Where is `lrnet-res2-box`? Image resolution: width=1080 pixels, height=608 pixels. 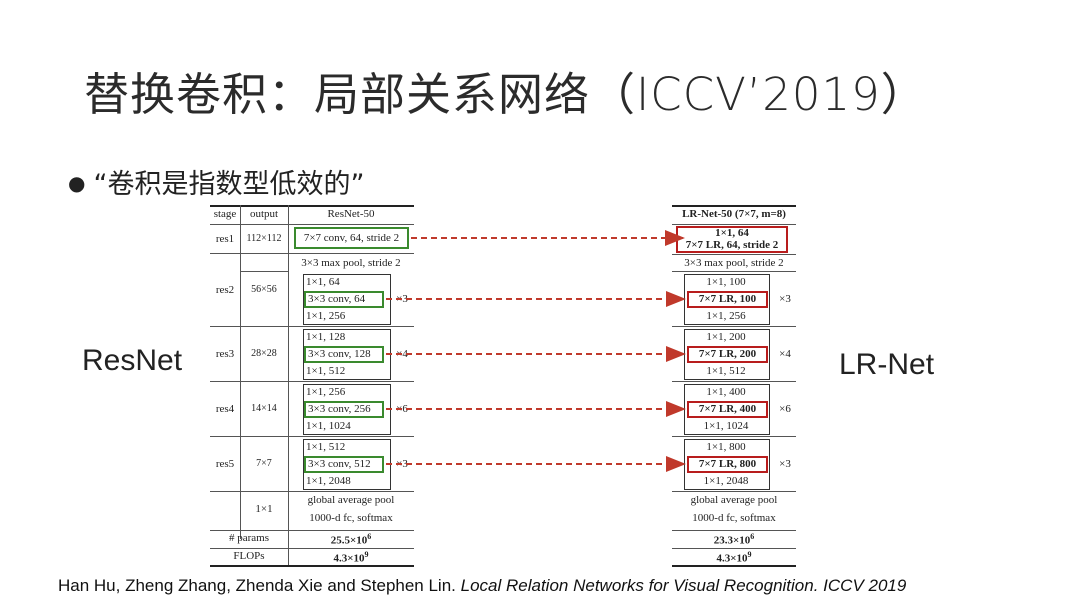
lrnet-res2-box is located at coordinates (727, 299).